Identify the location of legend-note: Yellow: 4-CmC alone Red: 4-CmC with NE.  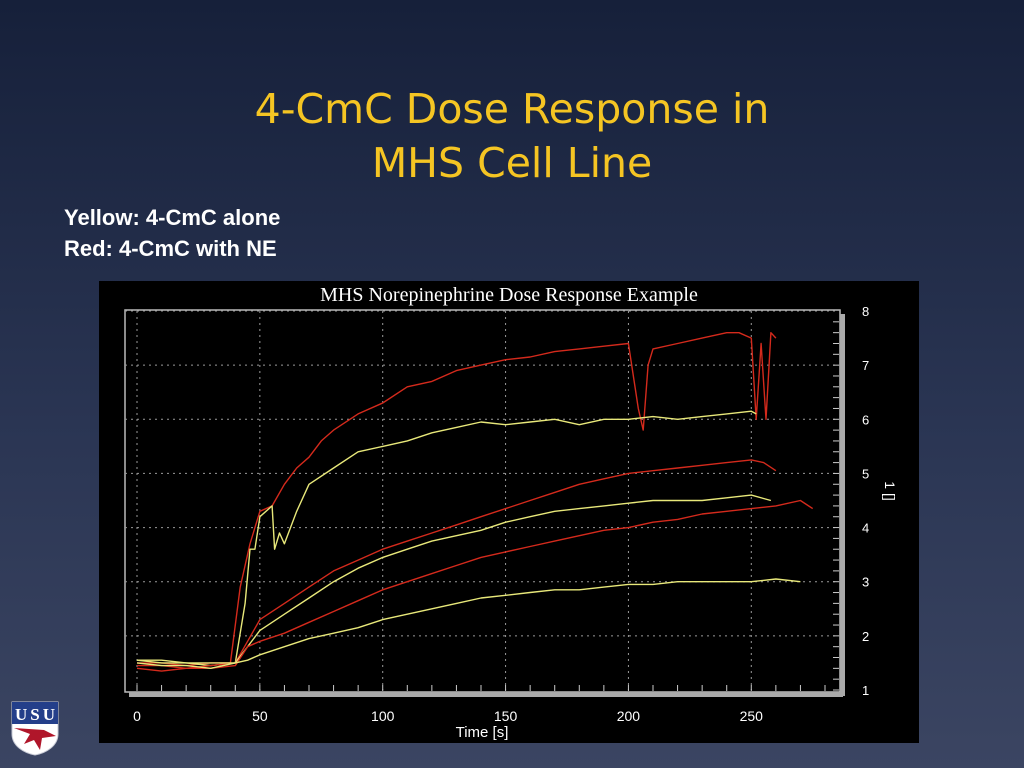
(172, 233).